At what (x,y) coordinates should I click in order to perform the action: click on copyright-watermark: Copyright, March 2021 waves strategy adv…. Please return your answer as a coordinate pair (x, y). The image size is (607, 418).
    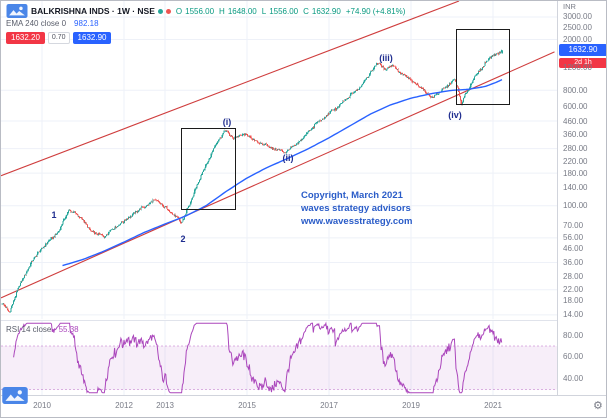
    Looking at the image, I should click on (356, 208).